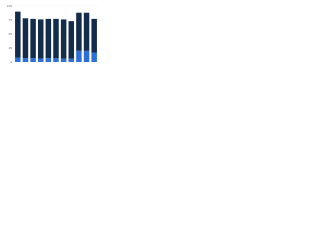  Describe the element at coordinates (11, 34) in the screenshot. I see `y-tick-label: 50` at that location.